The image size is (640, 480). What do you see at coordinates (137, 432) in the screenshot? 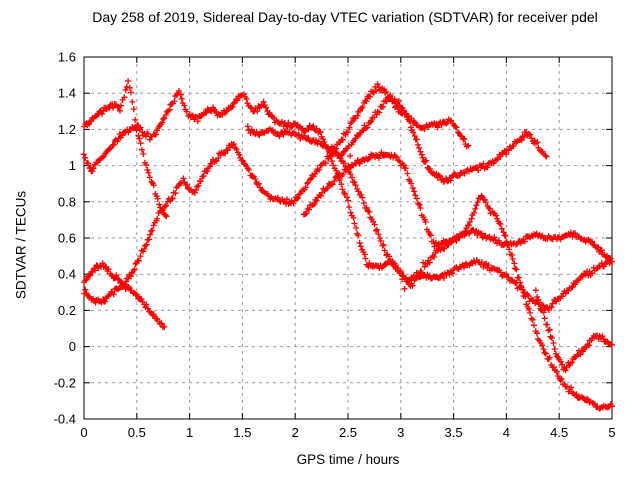
I see `x-tick-label: 0.5` at bounding box center [137, 432].